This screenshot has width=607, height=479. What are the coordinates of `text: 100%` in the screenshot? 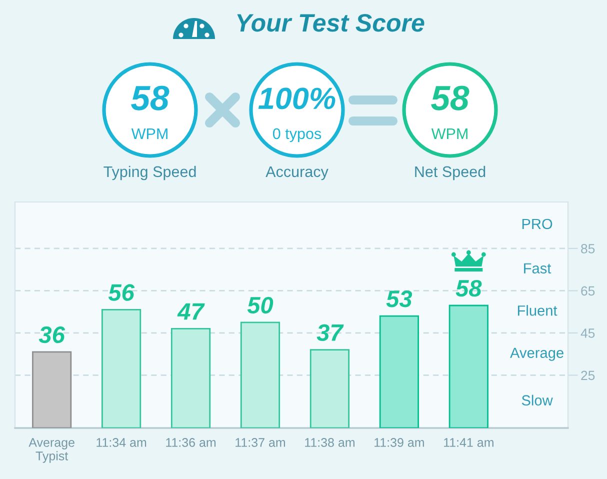 It's located at (297, 99).